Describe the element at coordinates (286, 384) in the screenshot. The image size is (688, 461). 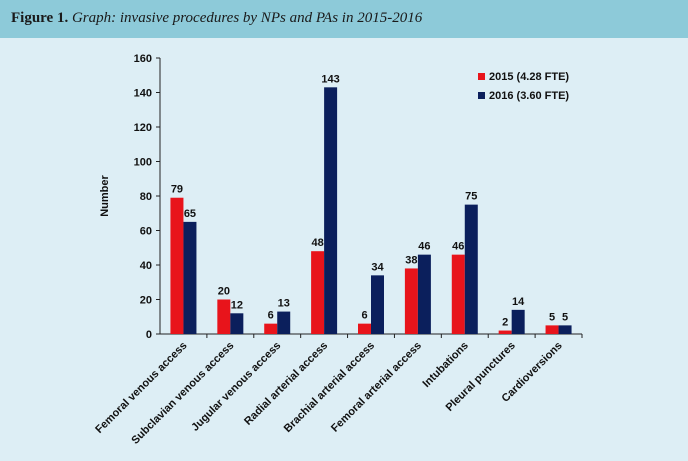
I see `x-tick-label: Radial arterial access` at that location.